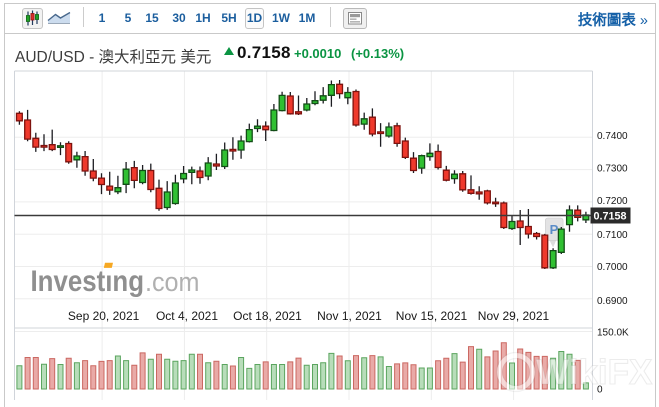 The height and width of the screenshot is (407, 659). Describe the element at coordinates (612, 201) in the screenshot. I see `svg-text: 0.7200` at that location.